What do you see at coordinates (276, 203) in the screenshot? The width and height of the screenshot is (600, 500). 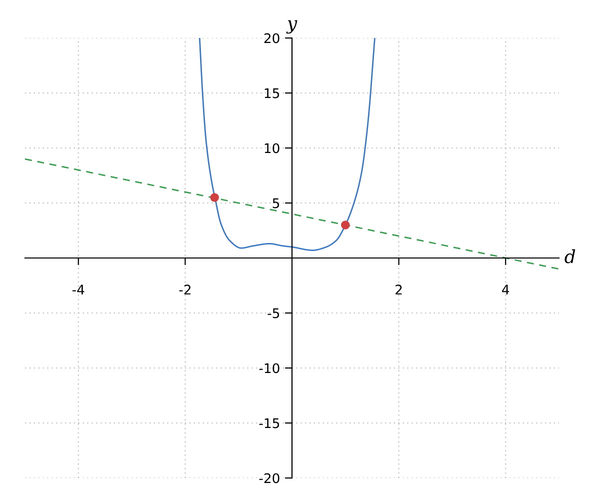 I see `y-tick-label: 5` at bounding box center [276, 203].